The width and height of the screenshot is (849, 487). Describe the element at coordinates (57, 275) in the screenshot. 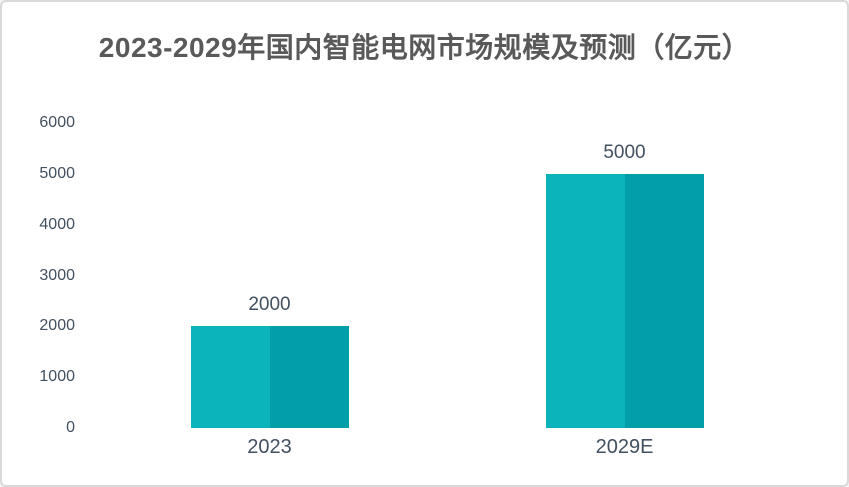

I see `y-axis-tick-label: 3000` at that location.